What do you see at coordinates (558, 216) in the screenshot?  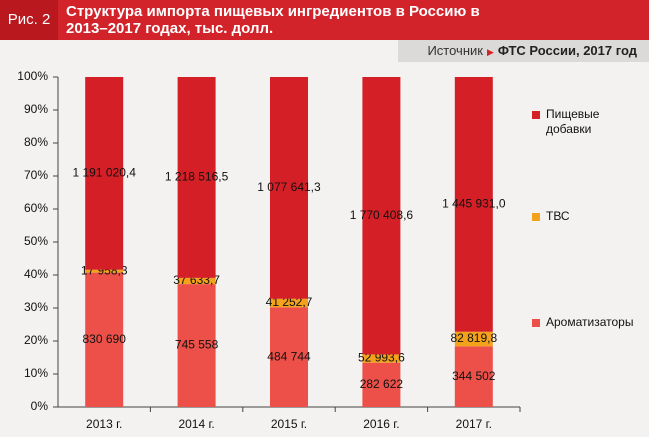 I see `legend-label: ТВС` at bounding box center [558, 216].